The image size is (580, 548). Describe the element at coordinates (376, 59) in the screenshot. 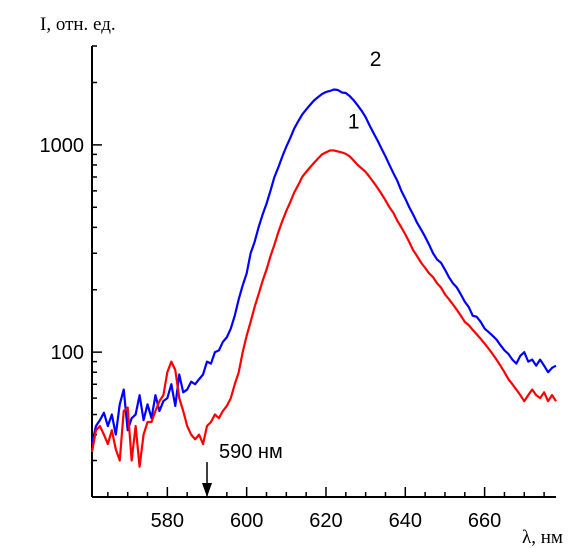

I see `series-label-2: 2` at that location.